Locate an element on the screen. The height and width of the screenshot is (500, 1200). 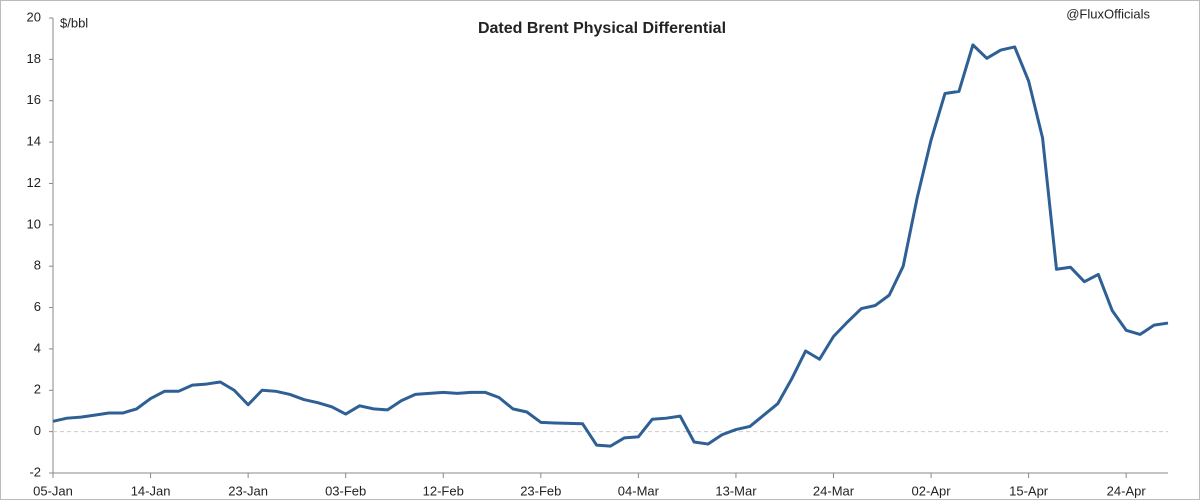
y-tick-label: 4 is located at coordinates (37, 347).